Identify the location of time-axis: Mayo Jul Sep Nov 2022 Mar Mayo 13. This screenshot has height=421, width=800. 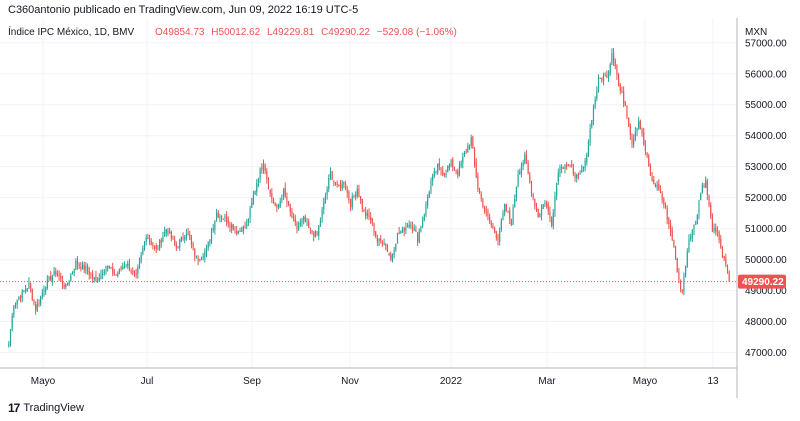
(375, 381).